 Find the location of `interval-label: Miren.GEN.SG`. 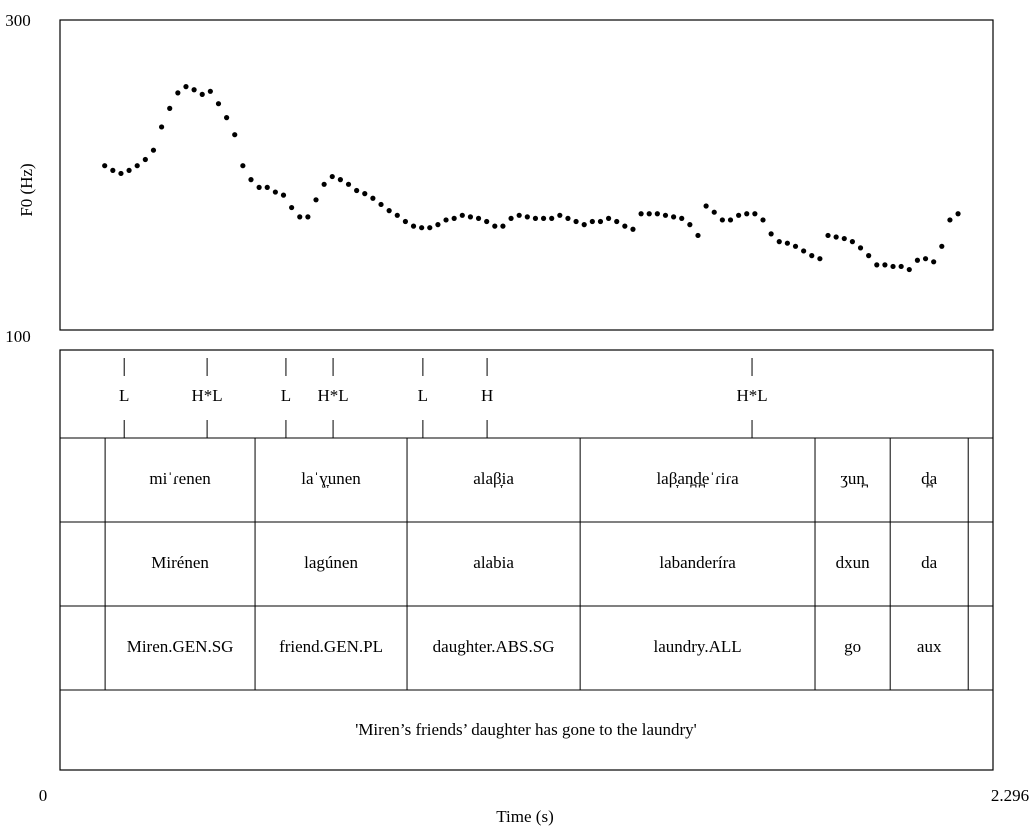

interval-label: Miren.GEN.SG is located at coordinates (180, 646).